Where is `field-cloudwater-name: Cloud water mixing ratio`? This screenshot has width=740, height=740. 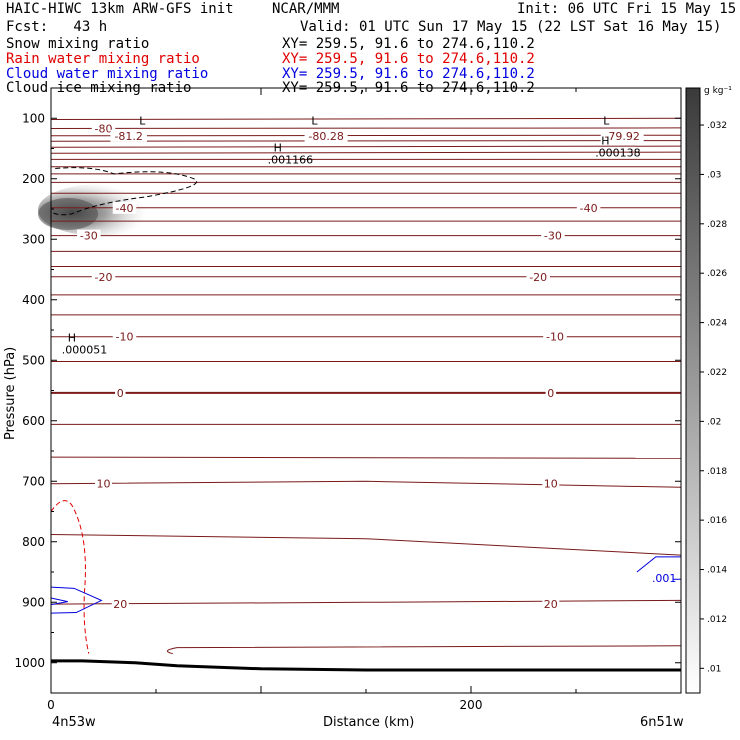
field-cloudwater-name: Cloud water mixing ratio is located at coordinates (107, 74).